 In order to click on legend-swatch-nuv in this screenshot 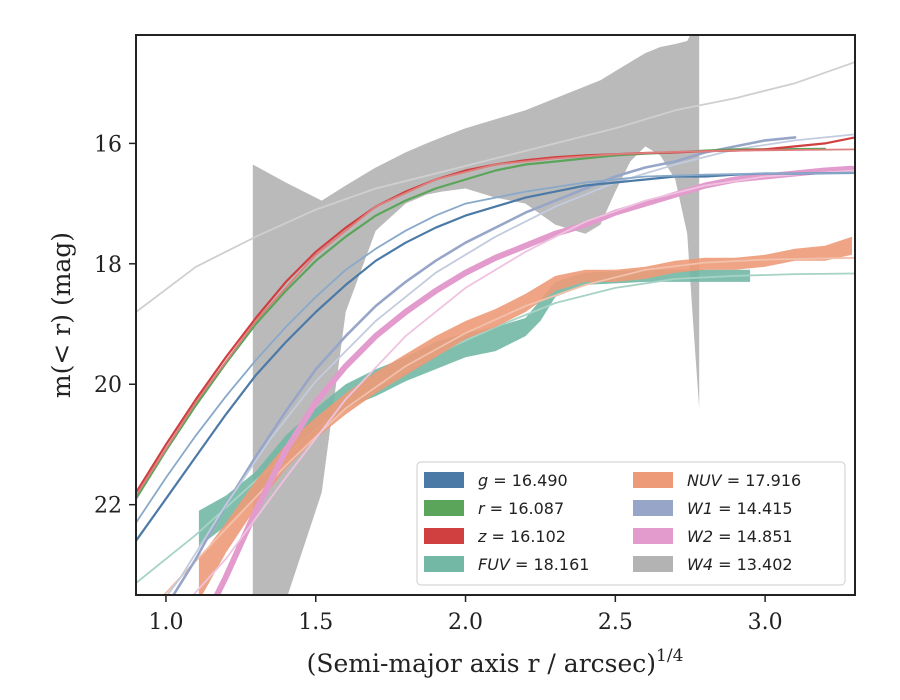, I will do `click(653, 480)`.